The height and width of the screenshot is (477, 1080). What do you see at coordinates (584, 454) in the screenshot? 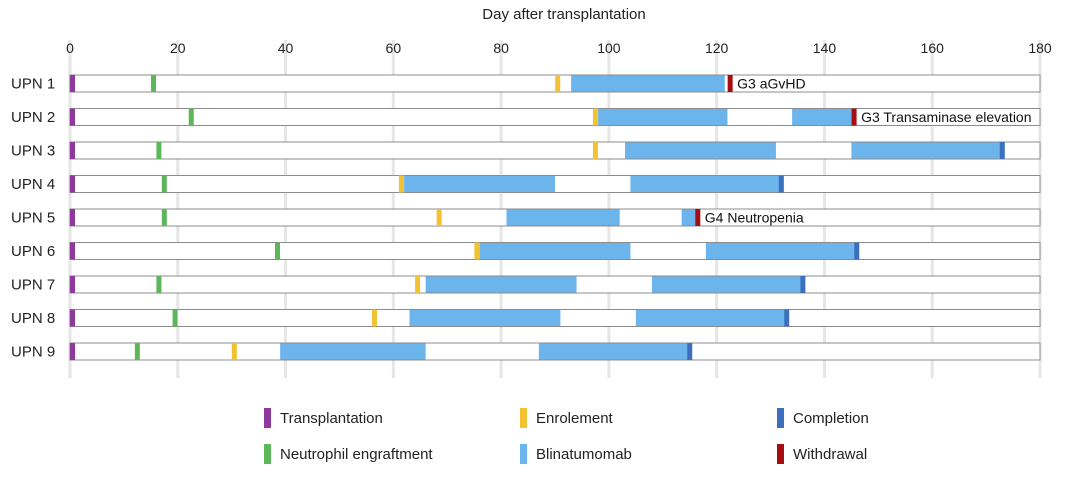
I see `legend-label: Blinatumomab` at bounding box center [584, 454].